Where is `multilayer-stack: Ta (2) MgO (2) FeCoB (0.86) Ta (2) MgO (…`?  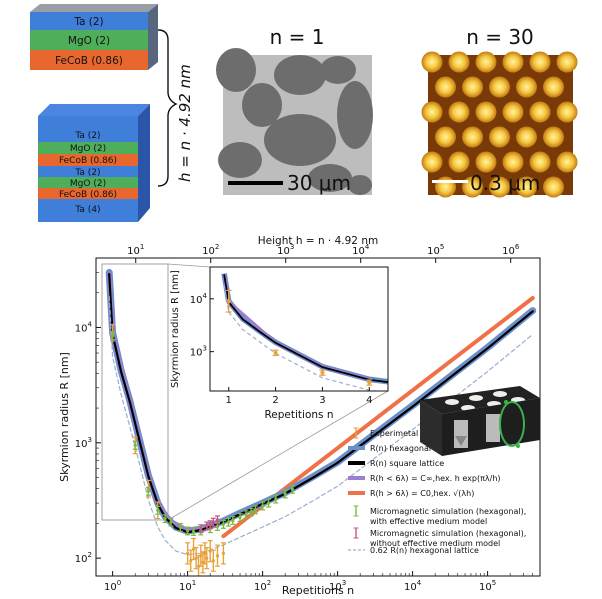
multilayer-stack: Ta (2) MgO (2) FeCoB (0.86) Ta (2) MgO (… is located at coordinates (94, 163).